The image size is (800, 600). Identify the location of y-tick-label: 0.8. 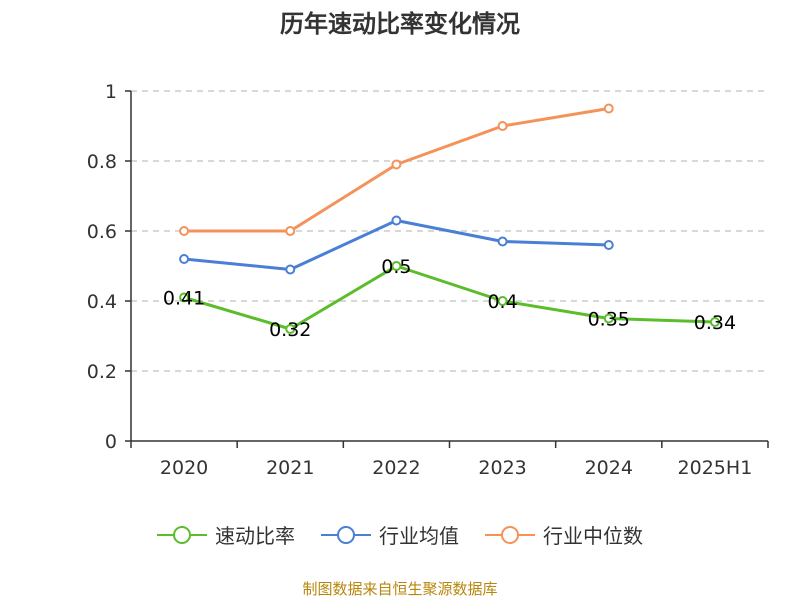
(102, 162).